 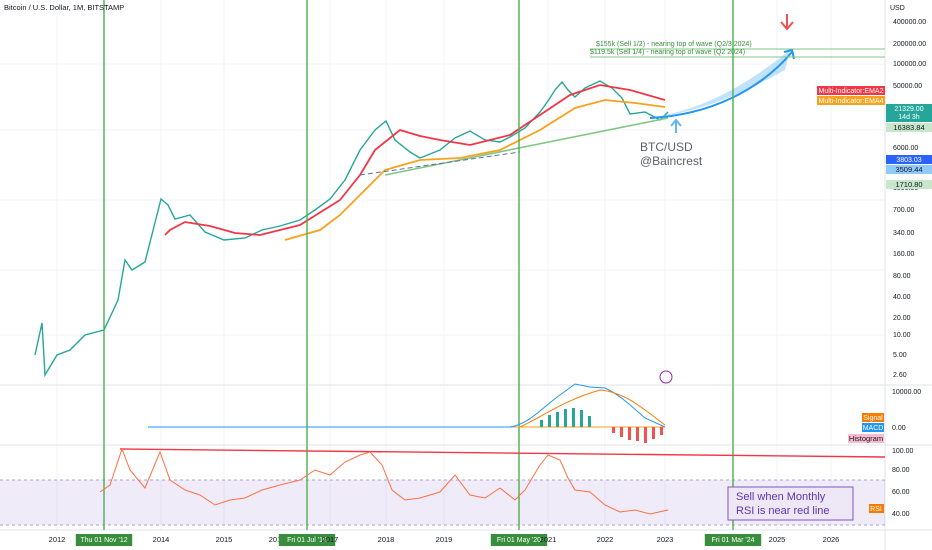 I want to click on time-tick-label: Fri 01 Mar '24, so click(x=733, y=540).